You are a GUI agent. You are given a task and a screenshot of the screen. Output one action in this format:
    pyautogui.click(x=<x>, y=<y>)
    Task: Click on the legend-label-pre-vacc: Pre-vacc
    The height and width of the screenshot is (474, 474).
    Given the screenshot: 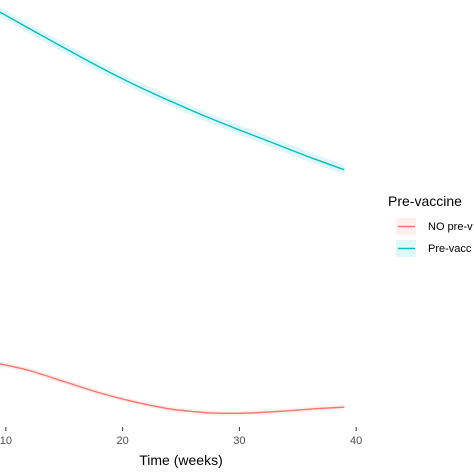 What is the action you would take?
    pyautogui.click(x=450, y=249)
    